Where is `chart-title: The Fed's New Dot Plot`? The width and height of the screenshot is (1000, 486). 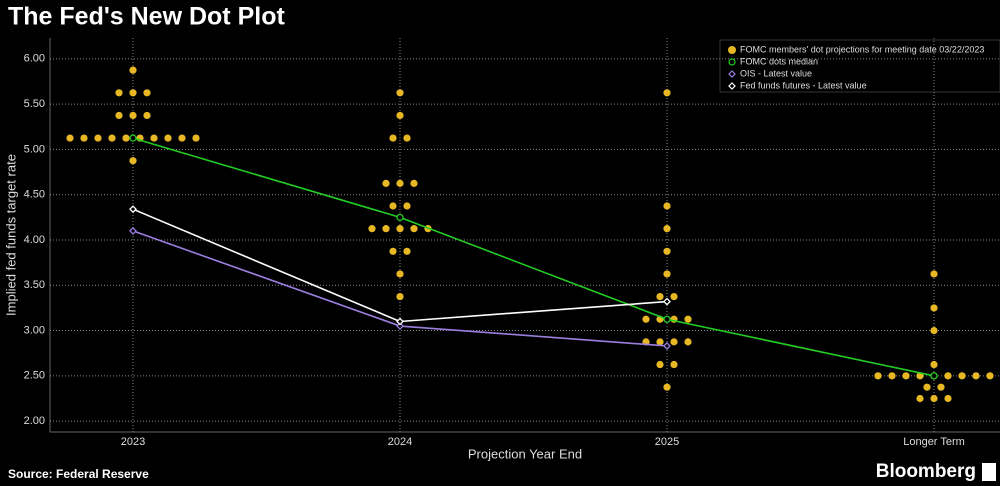 chart-title: The Fed's New Dot Plot is located at coordinates (146, 17).